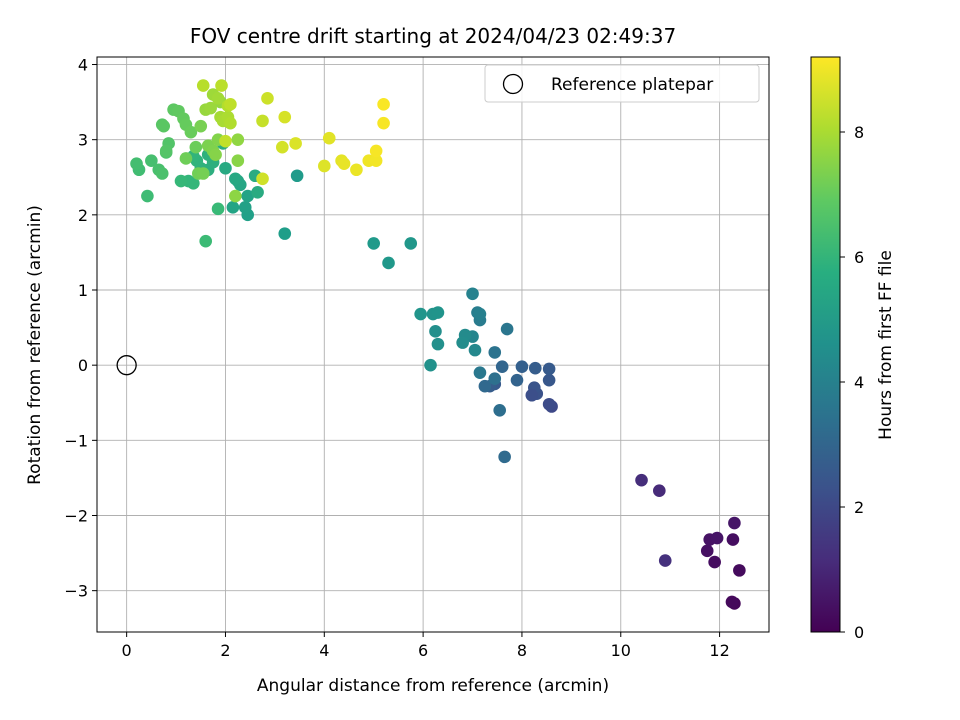 The image size is (960, 720). What do you see at coordinates (859, 507) in the screenshot?
I see `colorbar-tick-label: 2` at bounding box center [859, 507].